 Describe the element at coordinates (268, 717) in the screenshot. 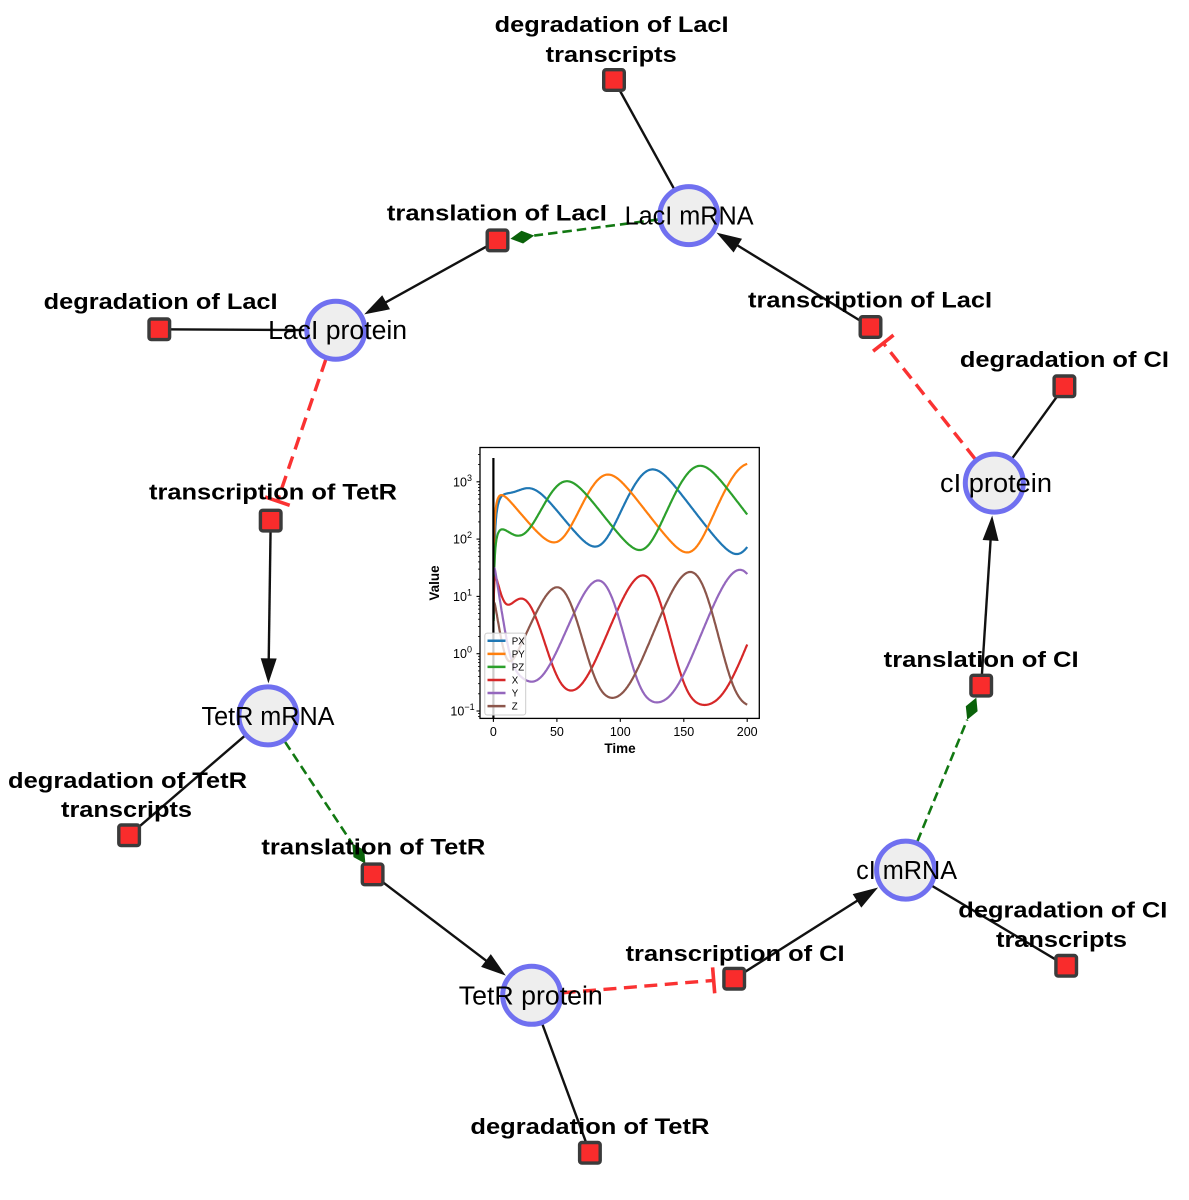

I see `svg-text: TetR mRNA` at that location.